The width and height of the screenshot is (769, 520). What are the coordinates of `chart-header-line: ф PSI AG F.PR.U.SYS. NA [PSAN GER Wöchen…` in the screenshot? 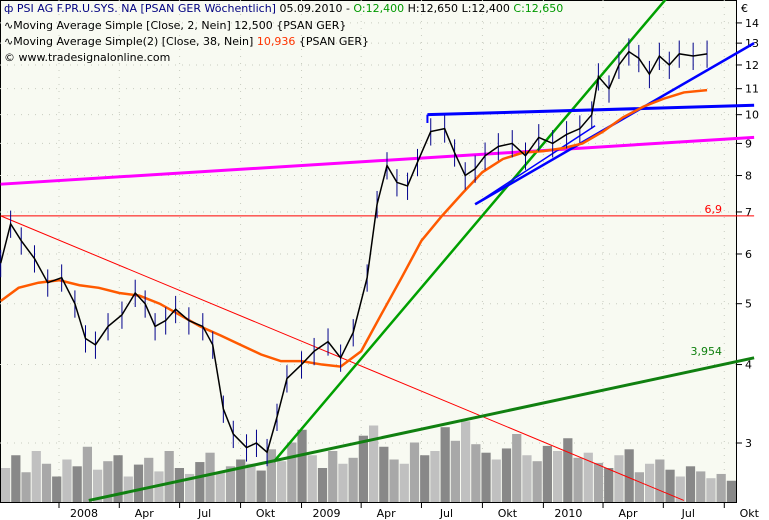 It's located at (283, 8).